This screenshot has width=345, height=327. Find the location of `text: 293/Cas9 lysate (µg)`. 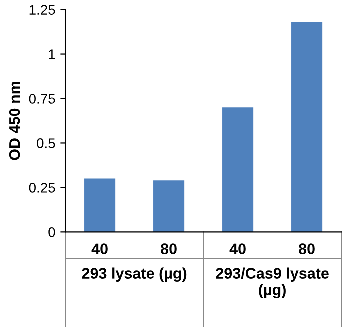

text: 293/Cas9 lysate (µg) is located at coordinates (272, 283).